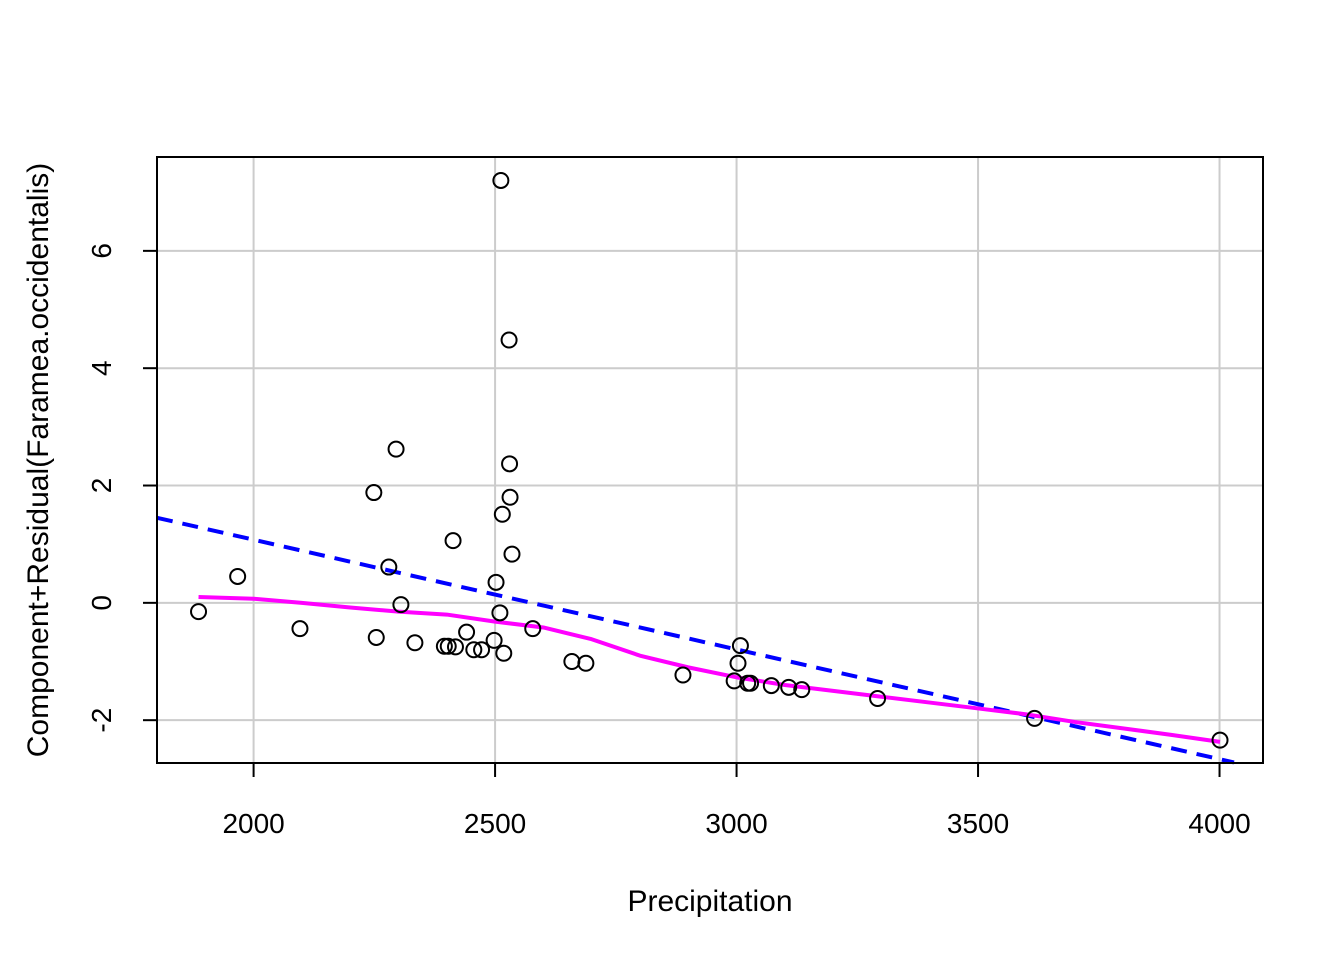  I want to click on x-tick-label: 2000, so click(253, 823).